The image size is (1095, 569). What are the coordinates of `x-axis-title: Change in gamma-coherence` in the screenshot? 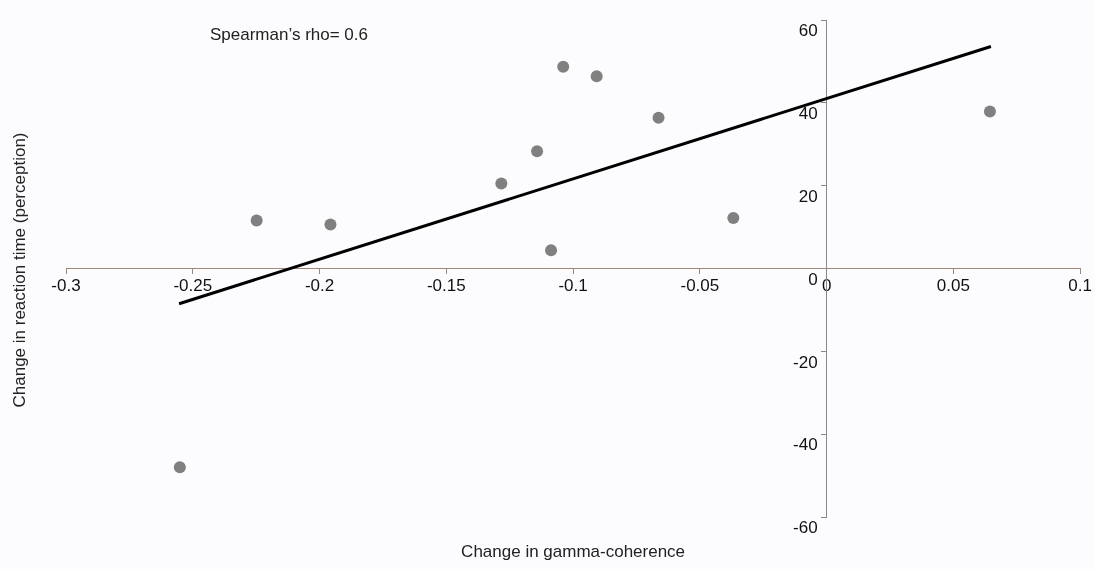 It's located at (573, 551).